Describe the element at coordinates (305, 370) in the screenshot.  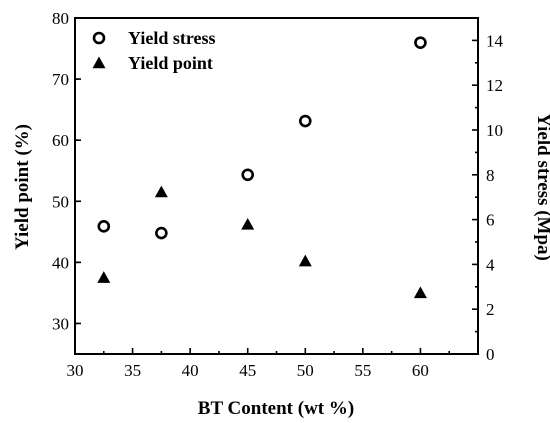
I see `x-tick-label: 50` at that location.